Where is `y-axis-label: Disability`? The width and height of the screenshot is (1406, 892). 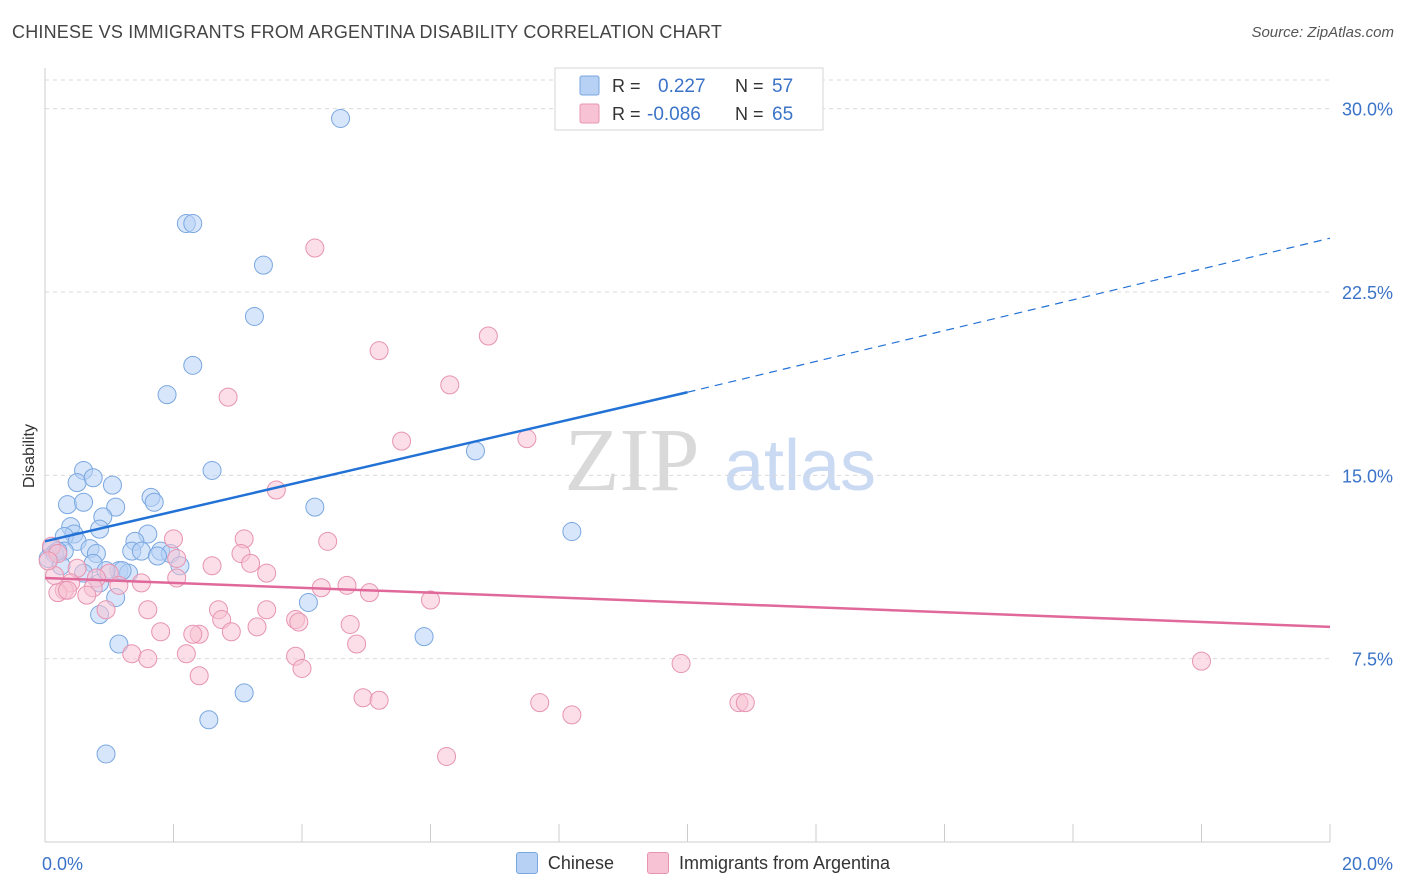
y-axis-label: Disability is located at coordinates (29, 456).